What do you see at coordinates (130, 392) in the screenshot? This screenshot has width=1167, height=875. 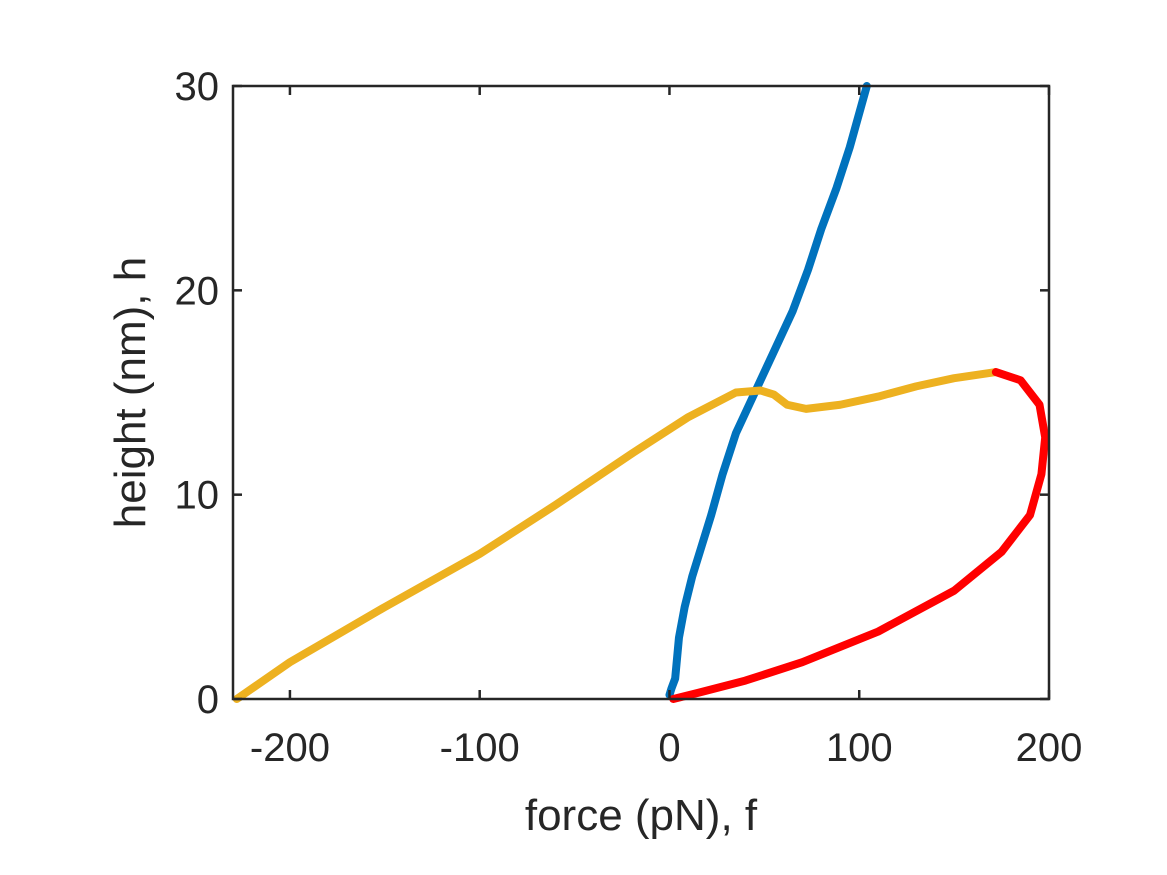 I see `y-axis-label: height (nm), h` at bounding box center [130, 392].